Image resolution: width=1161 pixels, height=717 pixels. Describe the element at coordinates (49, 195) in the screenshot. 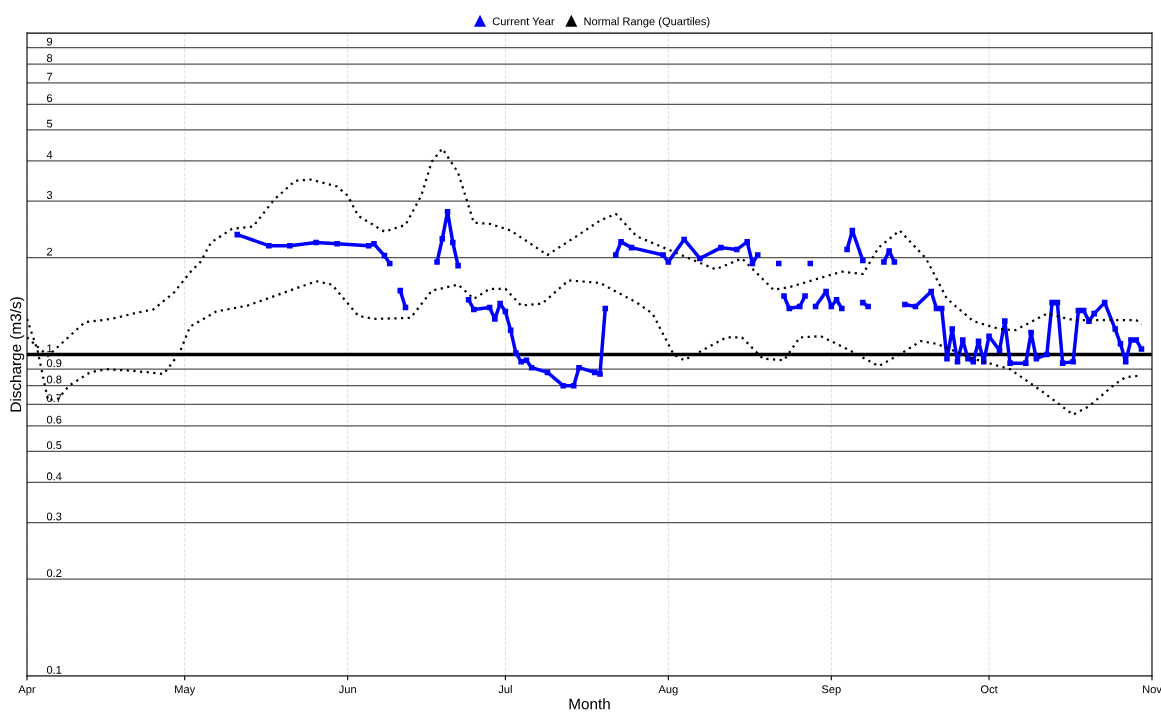

I see `y-tick-label: 3` at that location.